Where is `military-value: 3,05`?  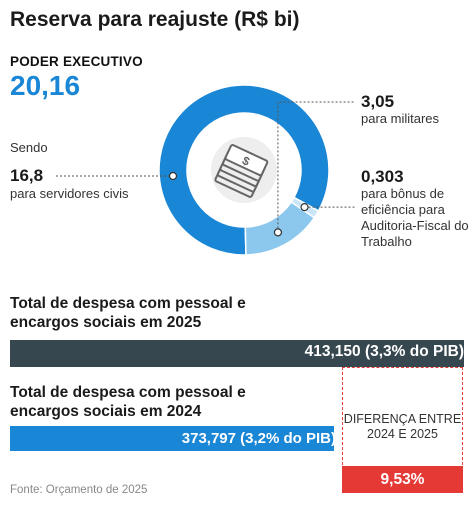
military-value: 3,05 is located at coordinates (378, 101).